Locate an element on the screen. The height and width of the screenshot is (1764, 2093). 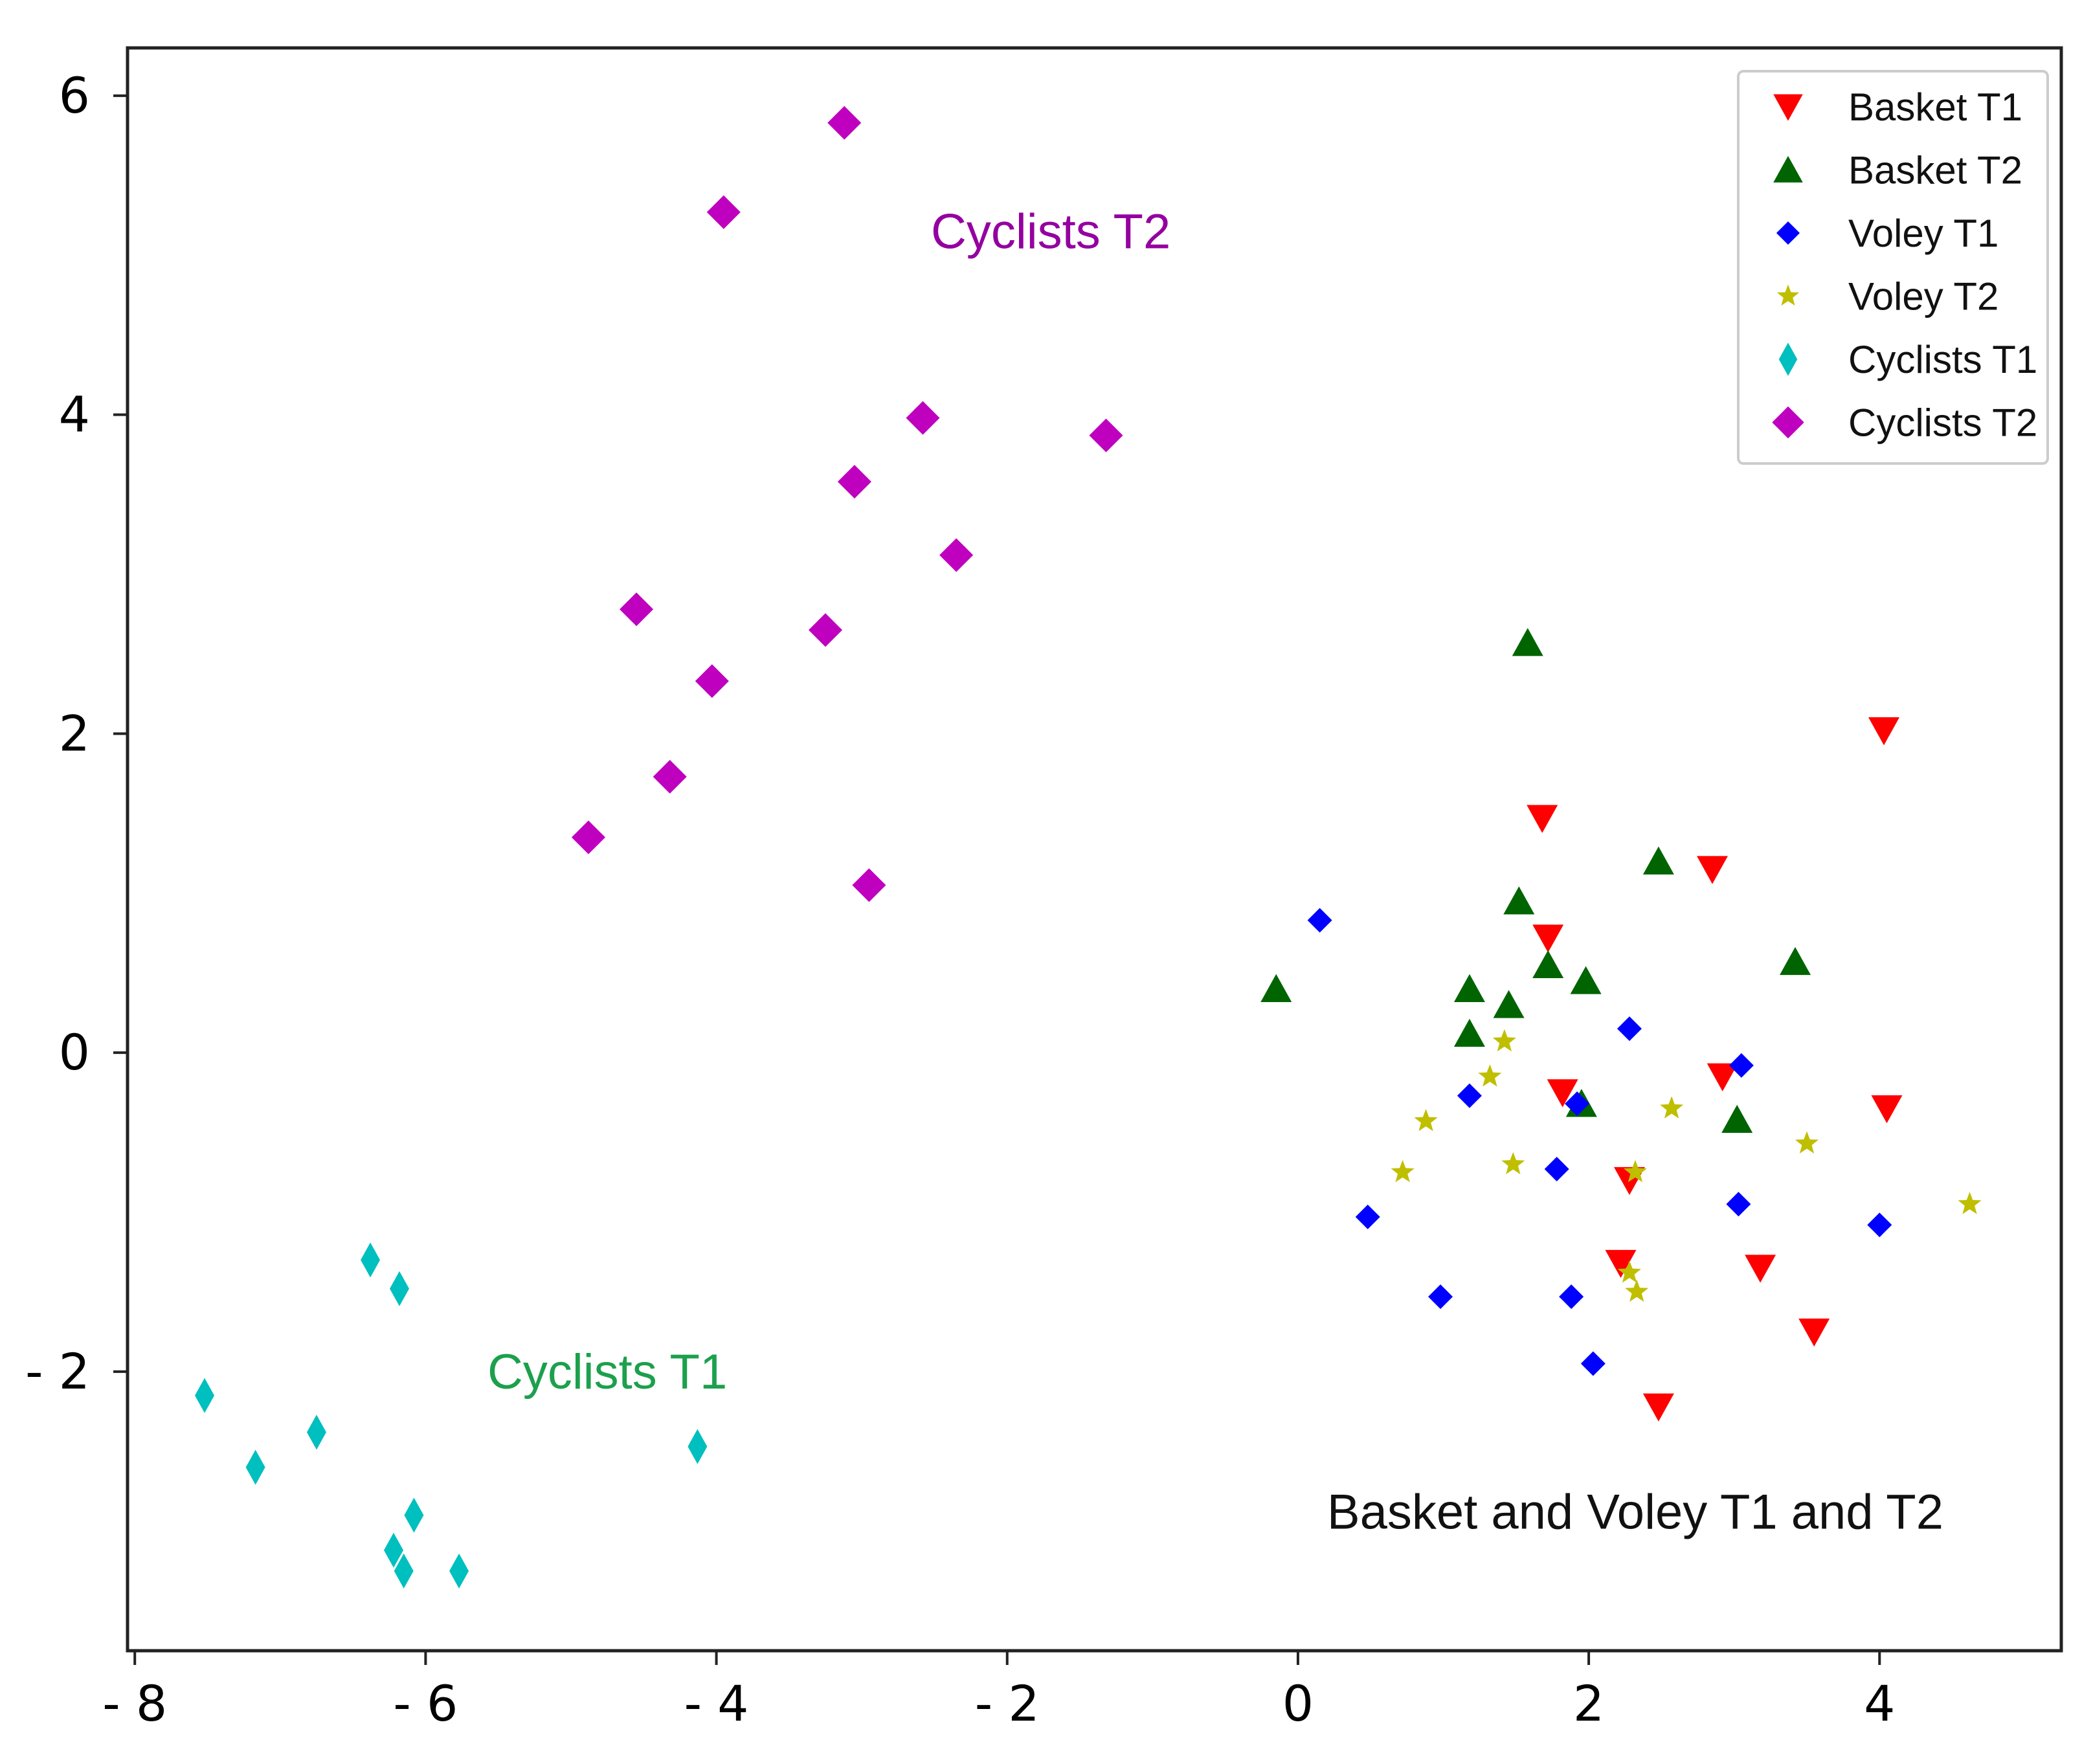
x-axis: - 8 - 6 - 4 - 2 0 2 4 is located at coordinates (998, 1691).